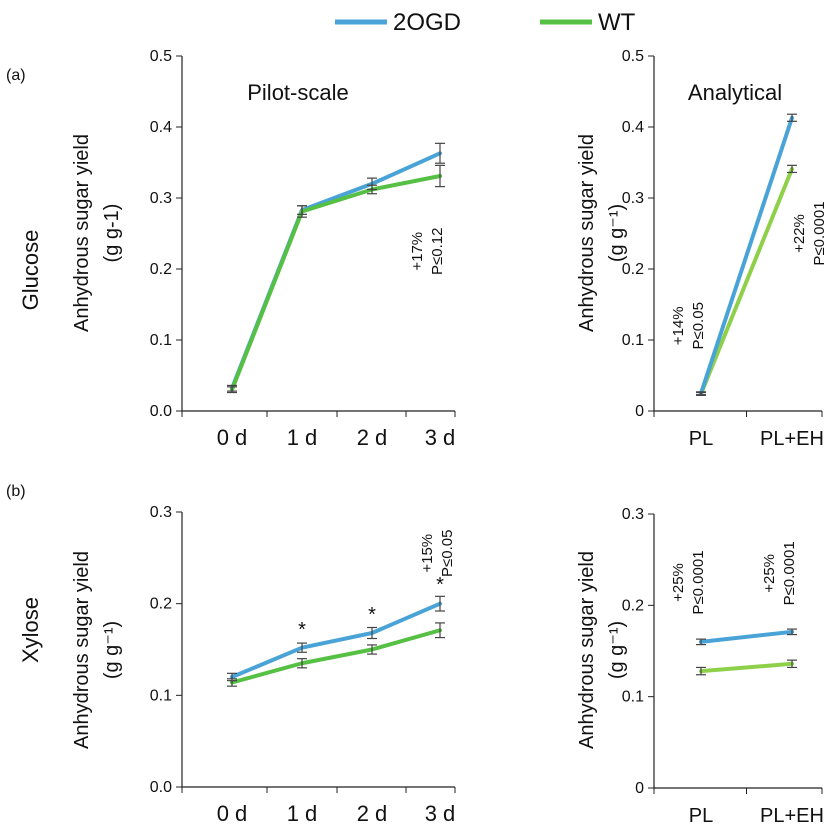 The height and width of the screenshot is (836, 832). What do you see at coordinates (30, 630) in the screenshot?
I see `row-label-xylose: Xylose` at bounding box center [30, 630].